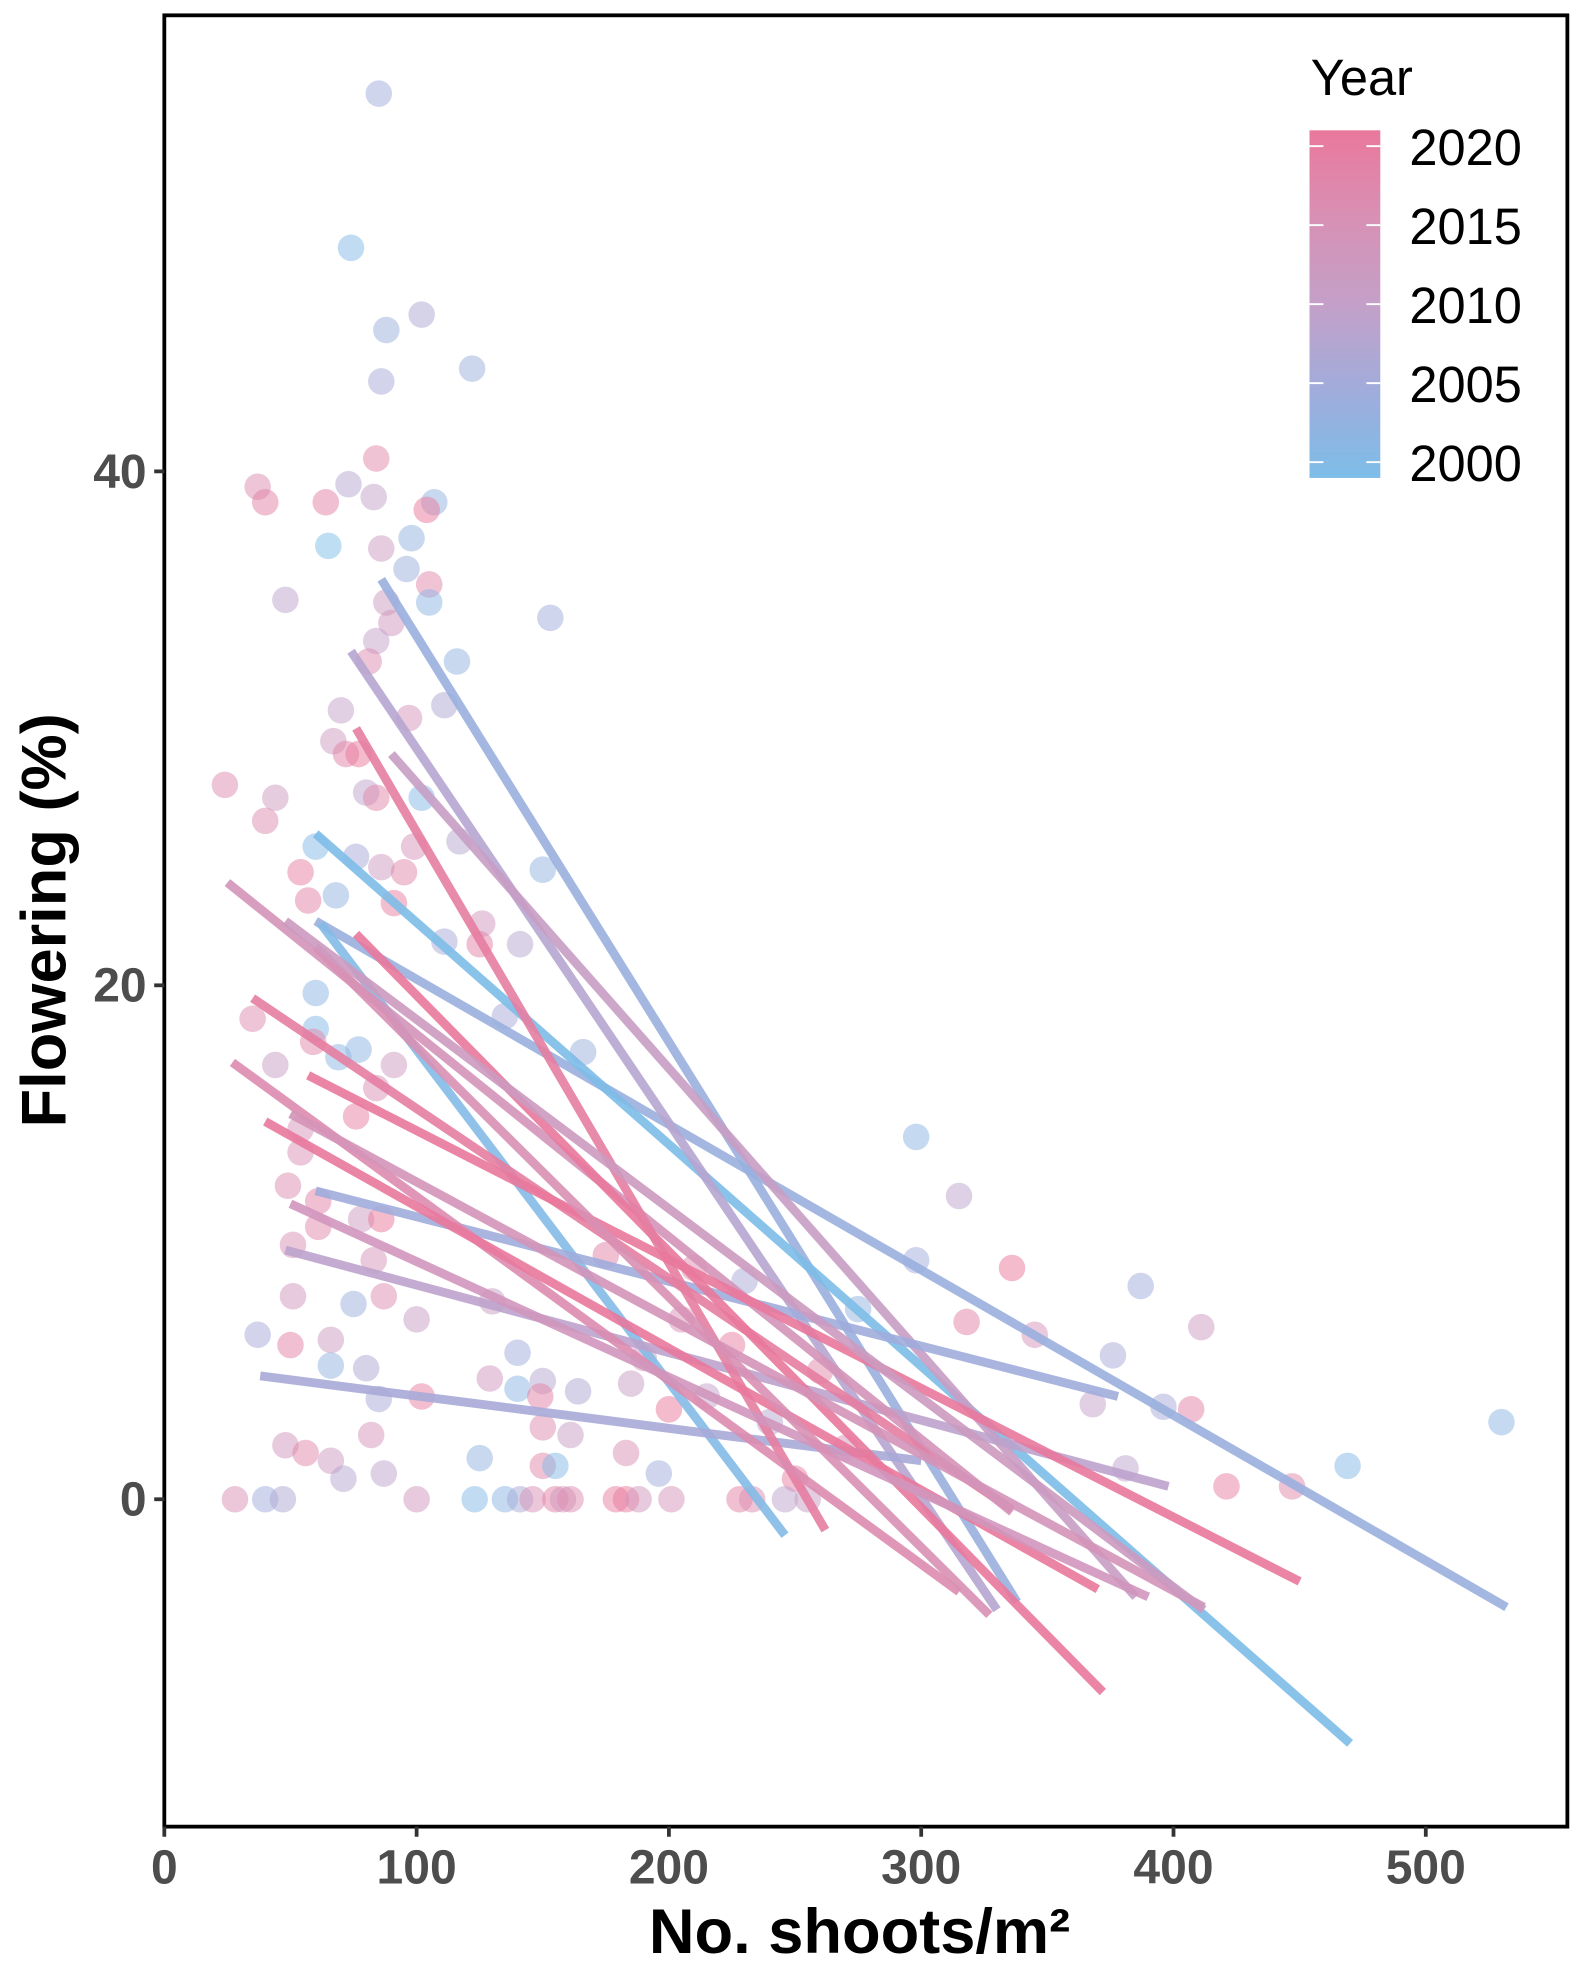 The height and width of the screenshot is (1981, 1580). Describe the element at coordinates (164, 1868) in the screenshot. I see `x-tick-label: 0` at that location.